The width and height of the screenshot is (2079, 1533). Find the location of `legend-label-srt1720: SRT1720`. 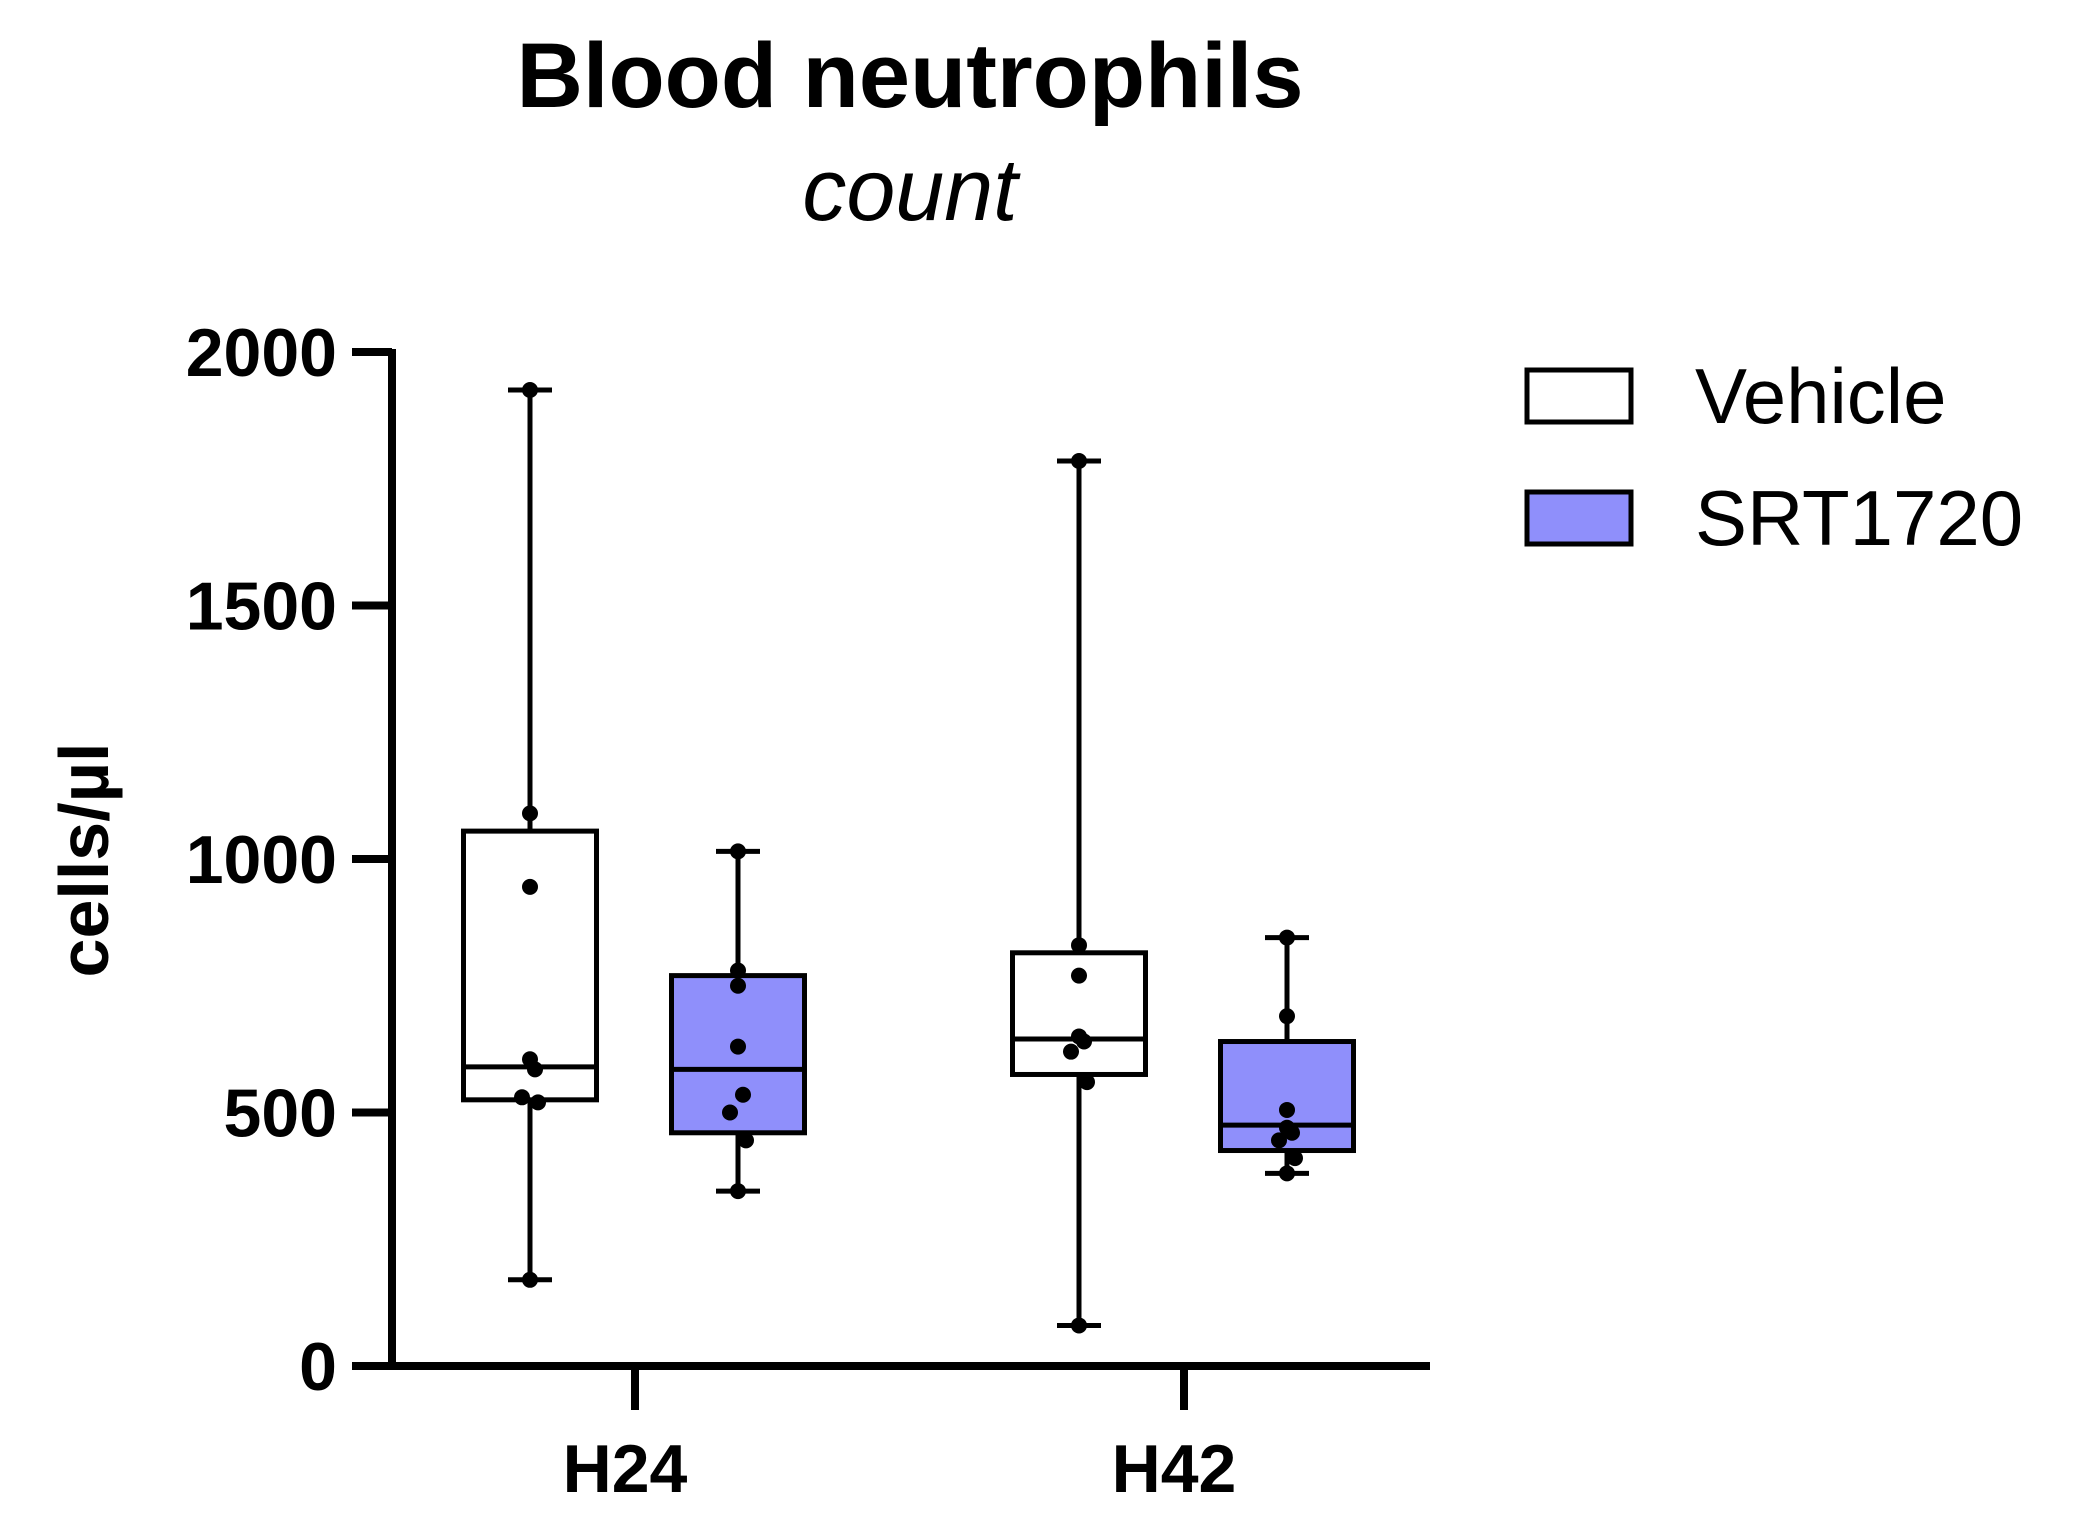

legend-label-srt1720: SRT1720 is located at coordinates (1859, 518).